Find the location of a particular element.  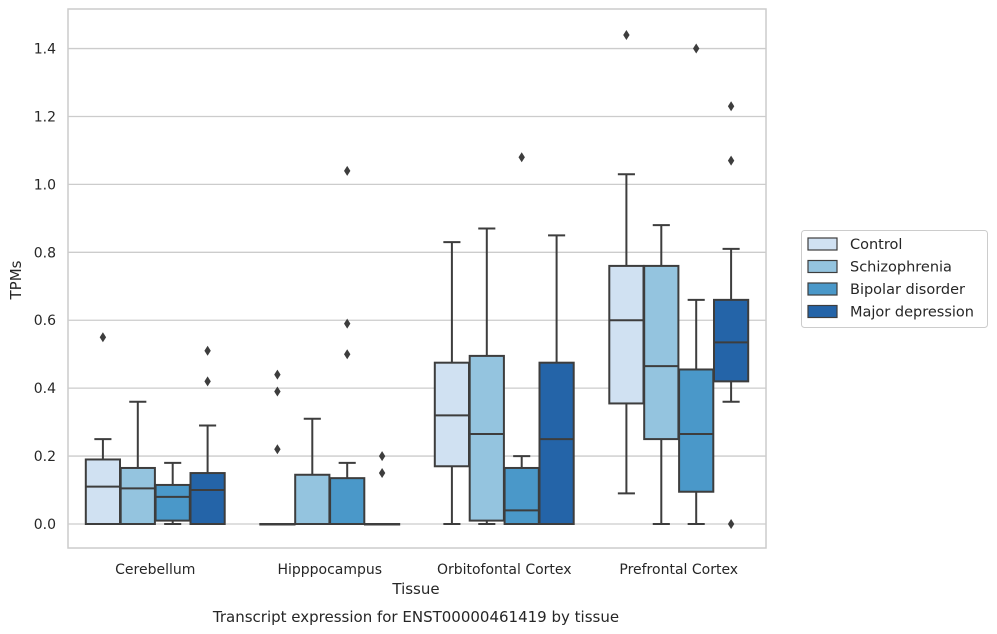

y-tick-label: 1.4 is located at coordinates (45, 50).